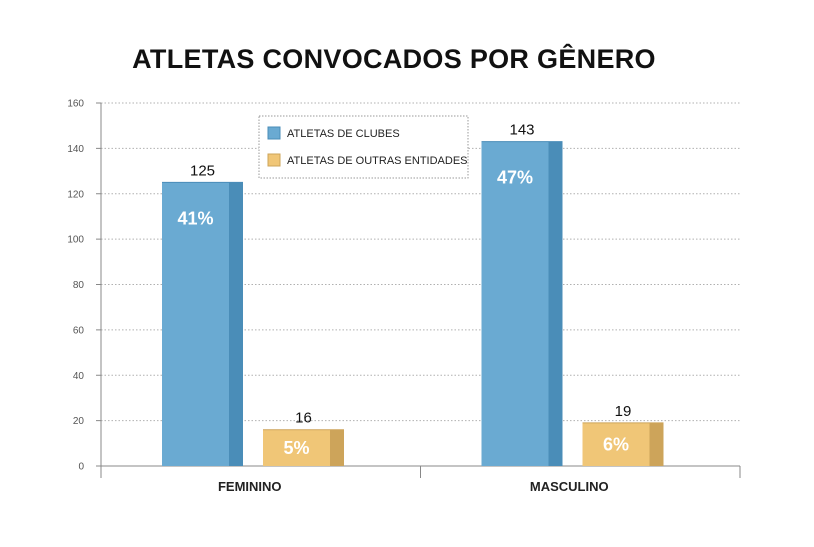  What do you see at coordinates (377, 161) in the screenshot?
I see `legend-entry: ATLETAS DE OUTRAS ENTIDADES` at bounding box center [377, 161].